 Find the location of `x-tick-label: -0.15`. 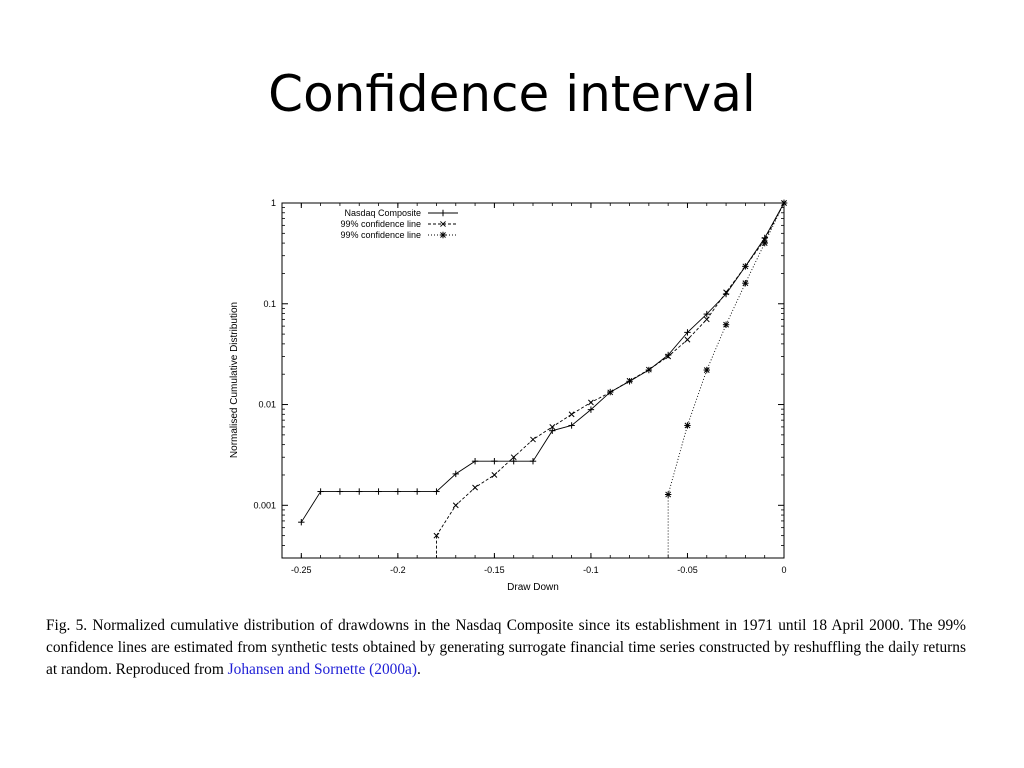

x-tick-label: -0.15 is located at coordinates (494, 570).